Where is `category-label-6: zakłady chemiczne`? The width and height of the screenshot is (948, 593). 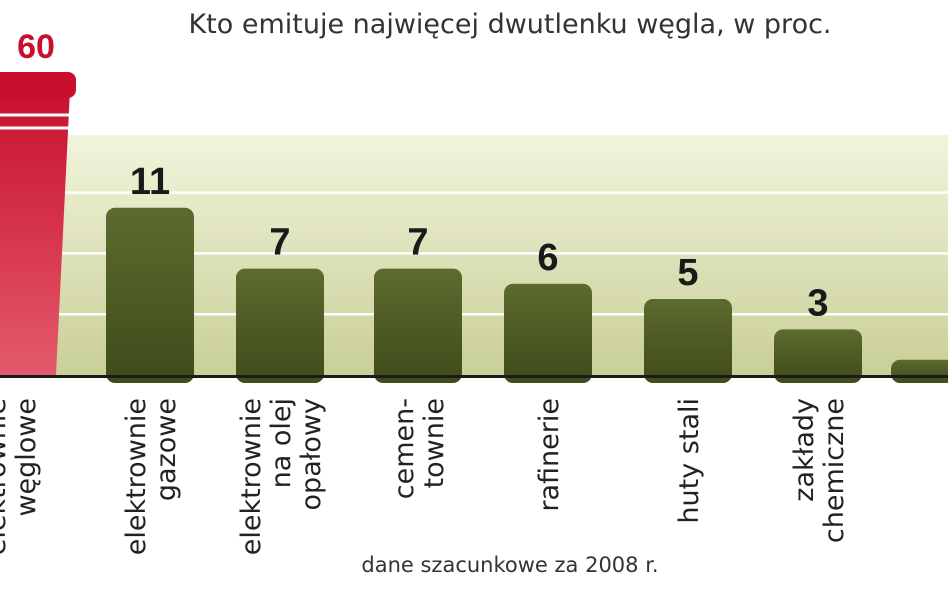
category-label-6: zakłady chemiczne is located at coordinates (819, 470).